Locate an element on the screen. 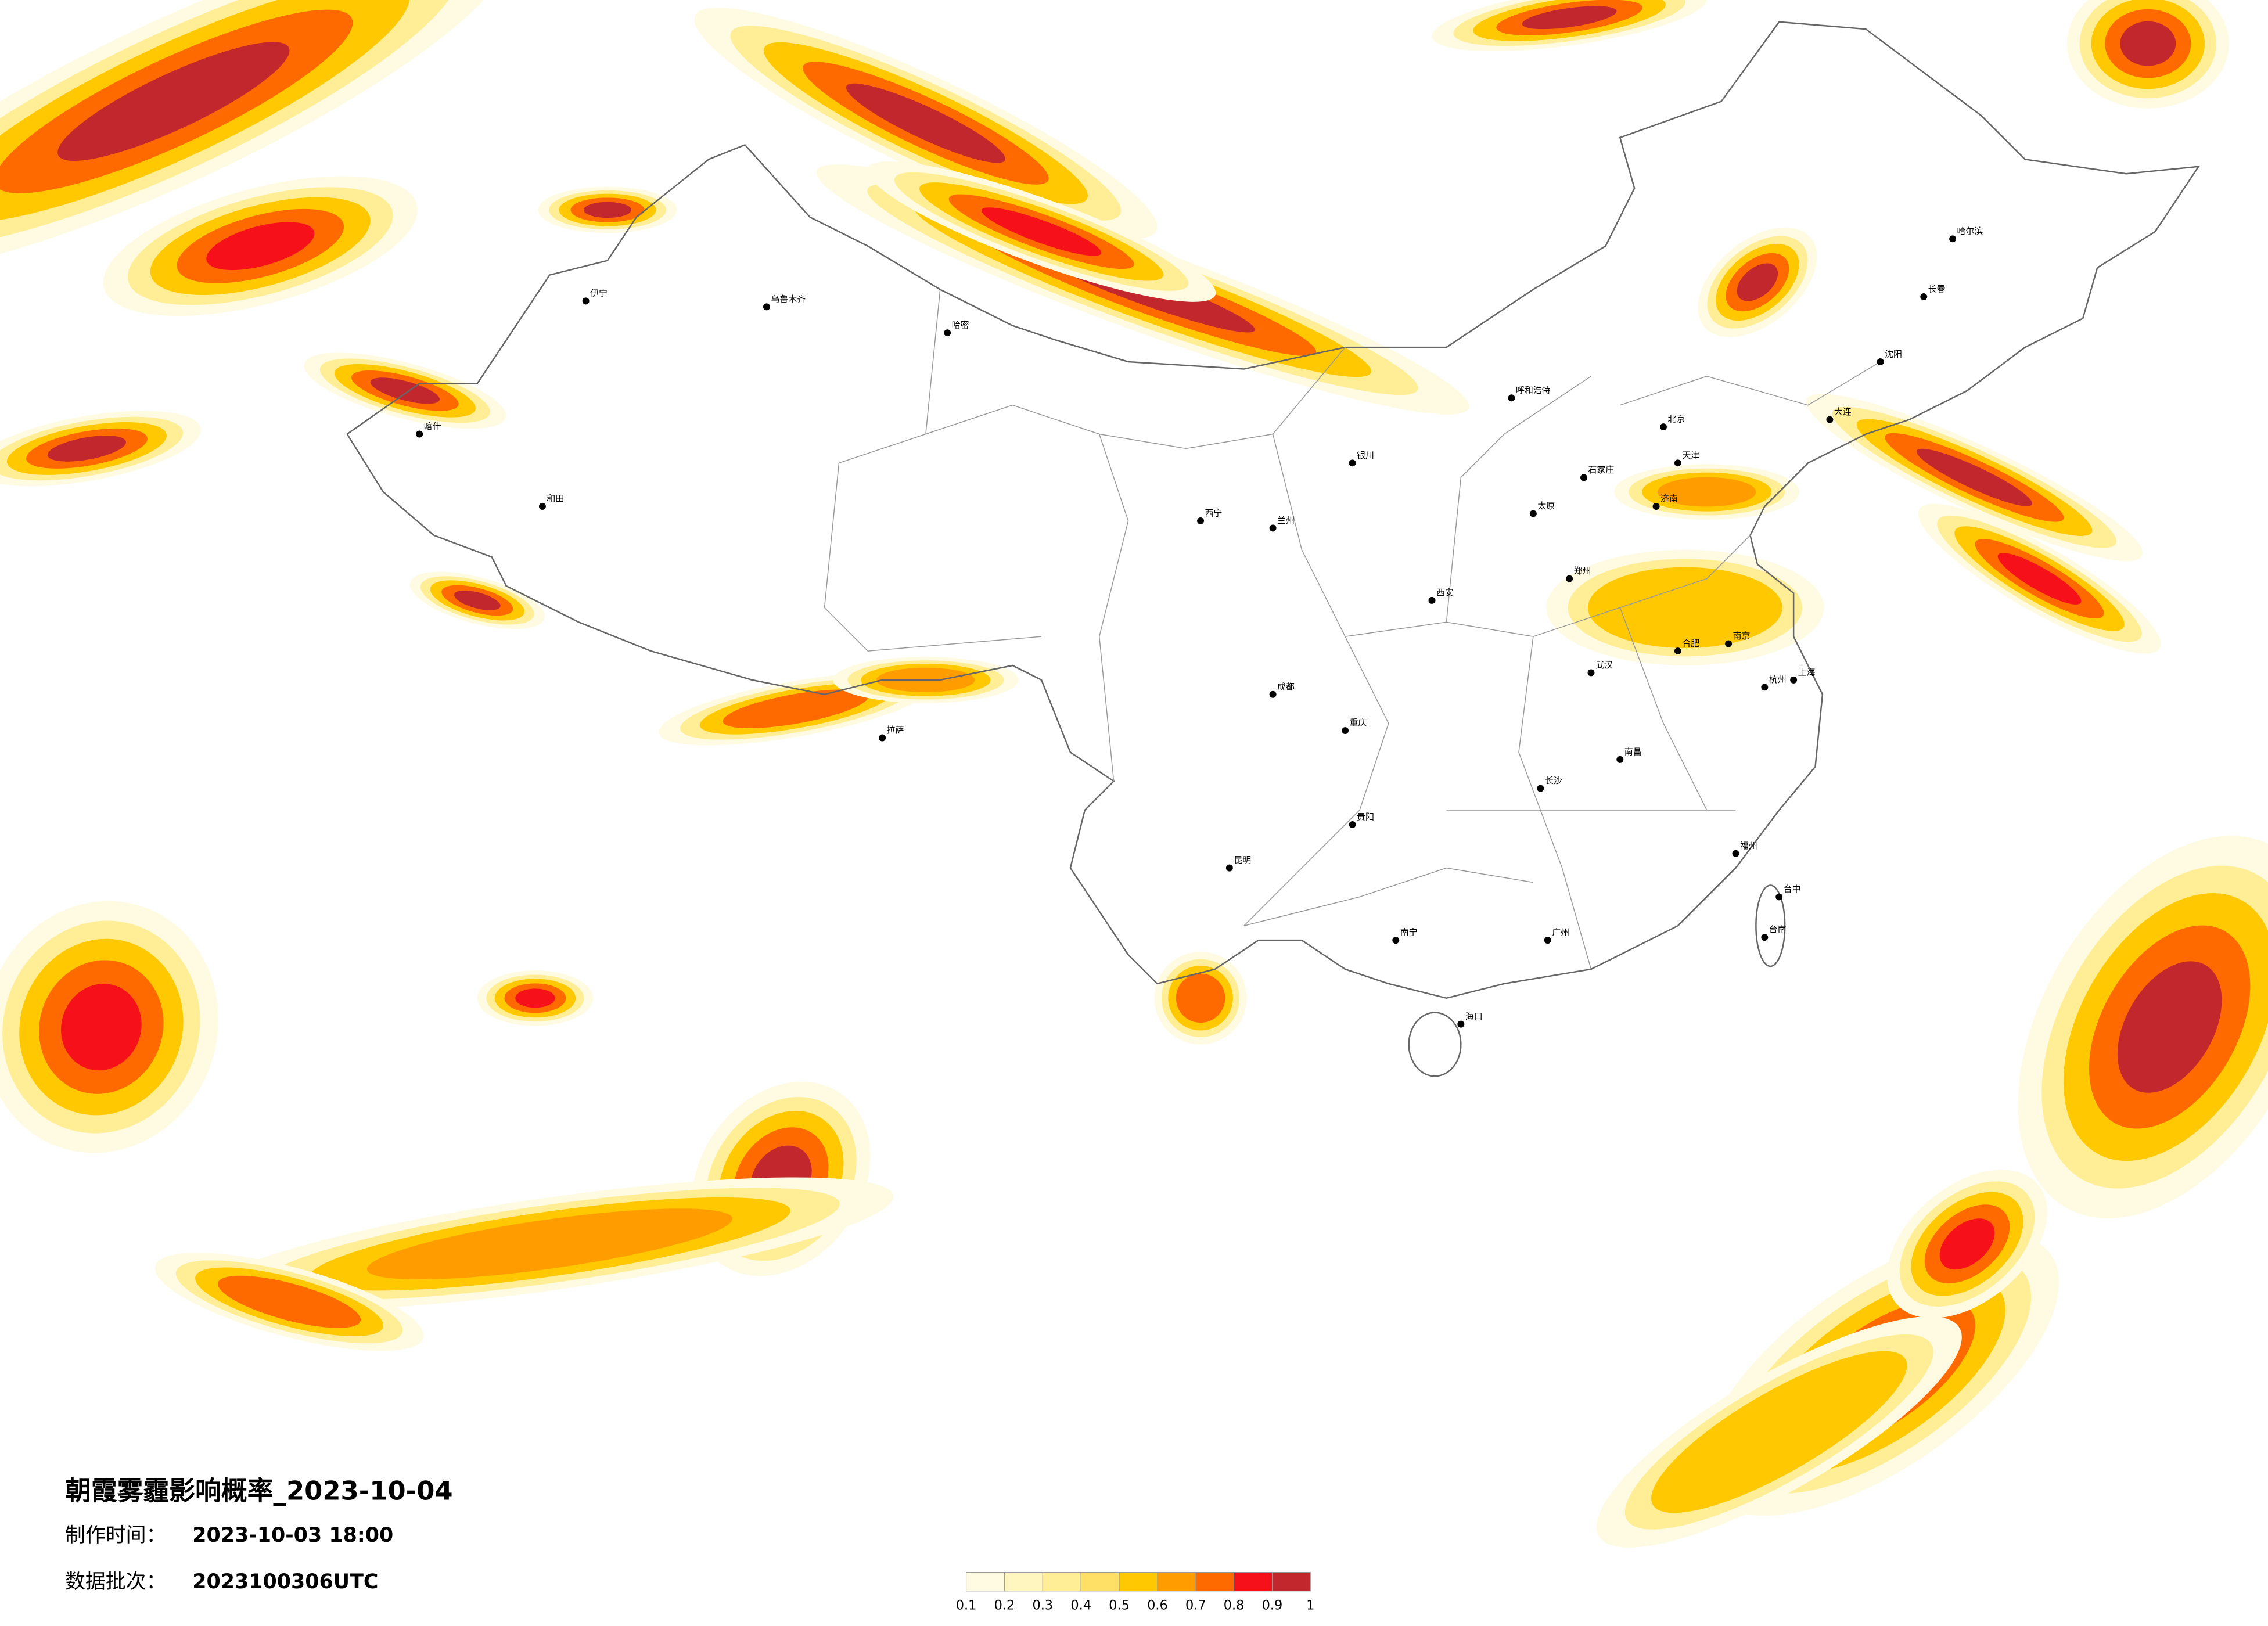  city-label: 拉萨 is located at coordinates (895, 730).